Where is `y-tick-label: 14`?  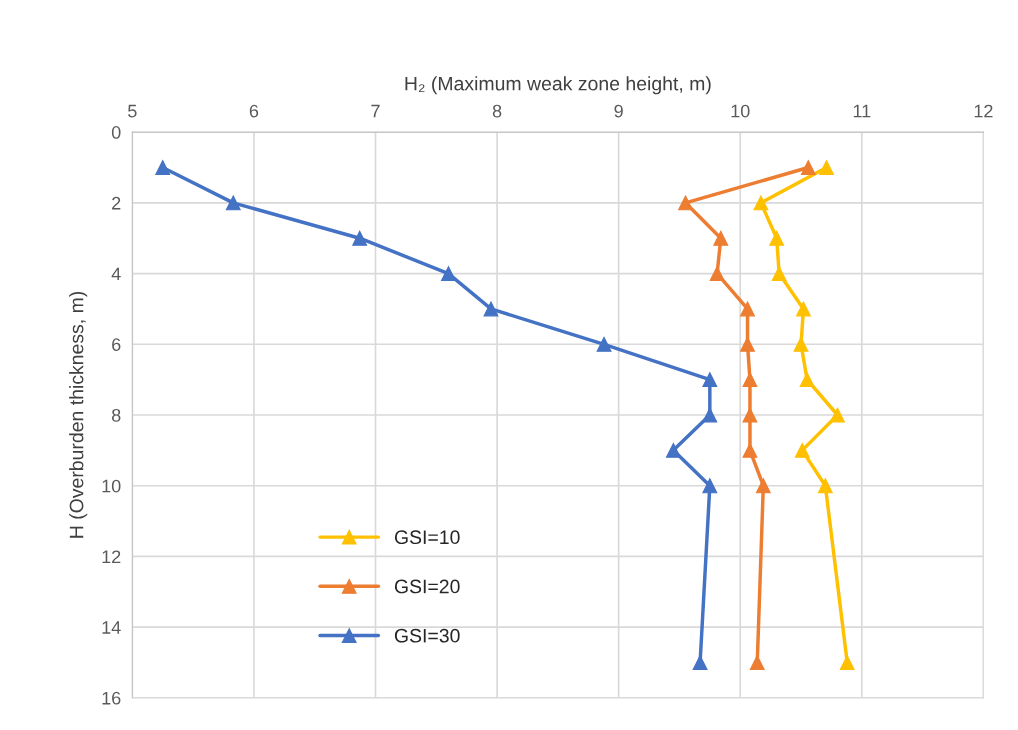 y-tick-label: 14 is located at coordinates (111, 627).